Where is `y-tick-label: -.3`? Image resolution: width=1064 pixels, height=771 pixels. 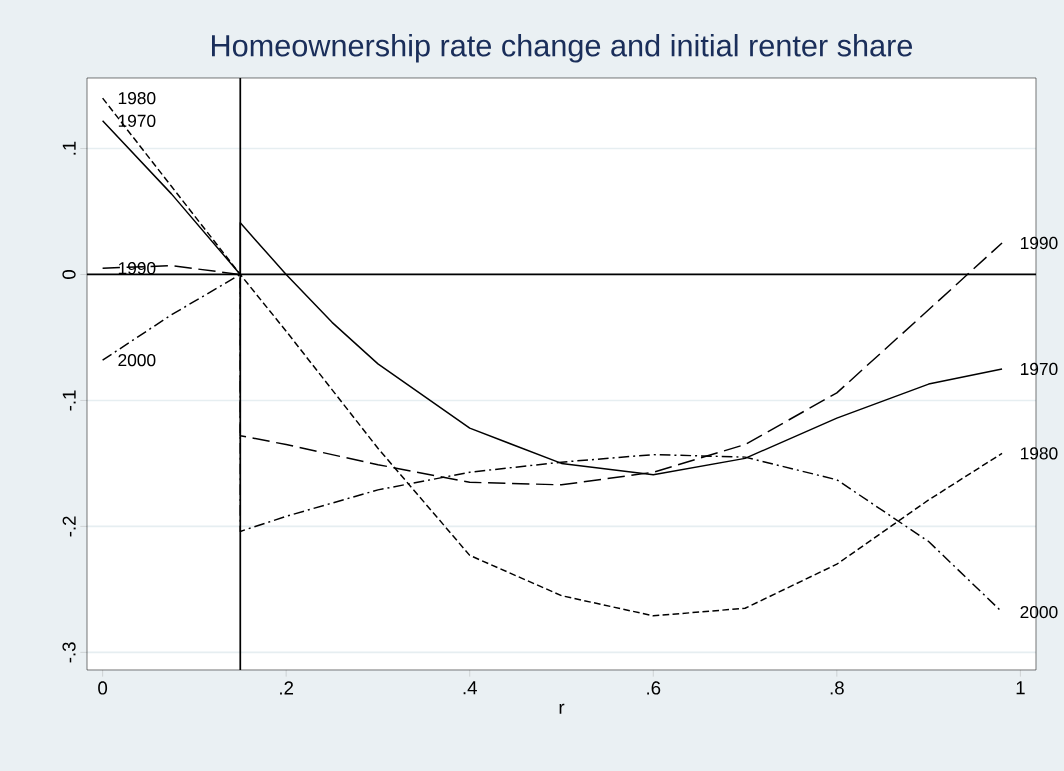
y-tick-label: -.3 is located at coordinates (69, 652).